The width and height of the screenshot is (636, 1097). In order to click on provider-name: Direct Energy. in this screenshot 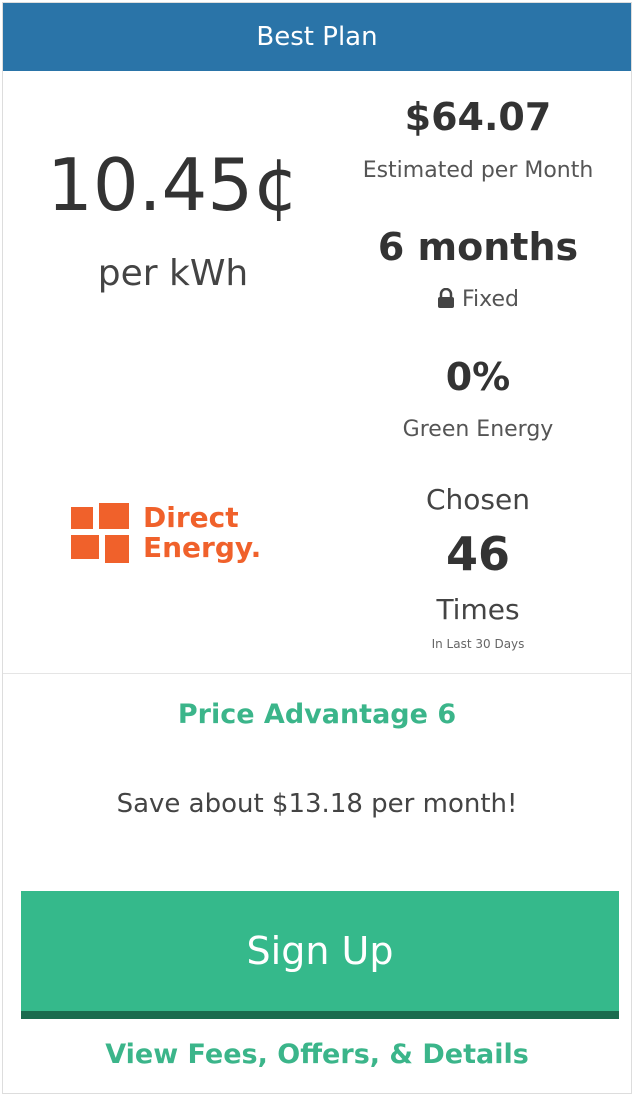, I will do `click(202, 533)`.